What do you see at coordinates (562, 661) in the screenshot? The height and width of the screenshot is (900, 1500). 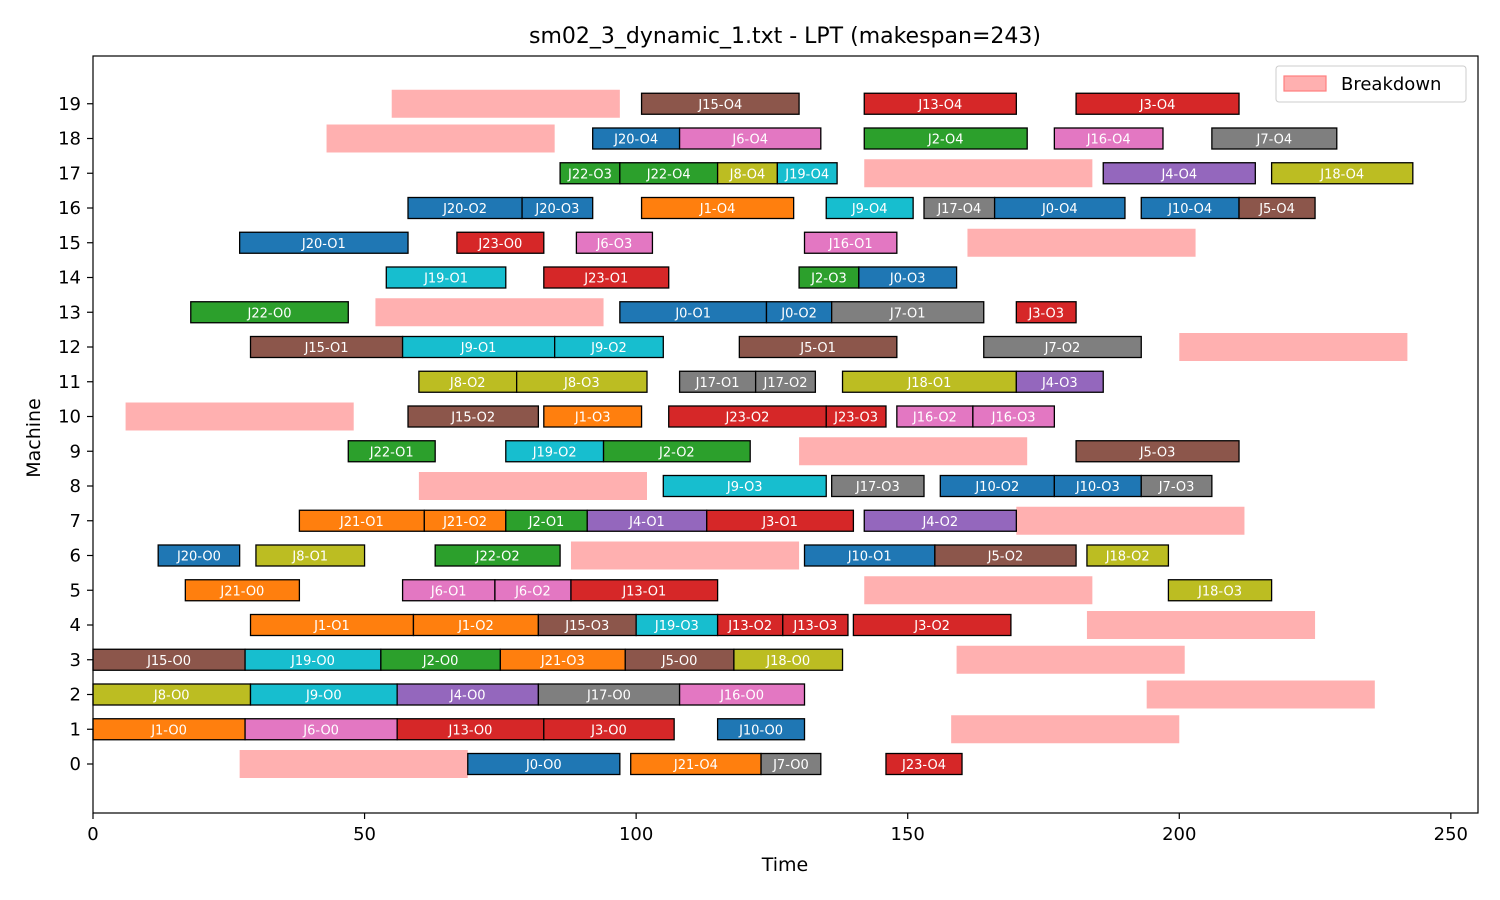 I see `operation-label: J21-O3` at bounding box center [562, 661].